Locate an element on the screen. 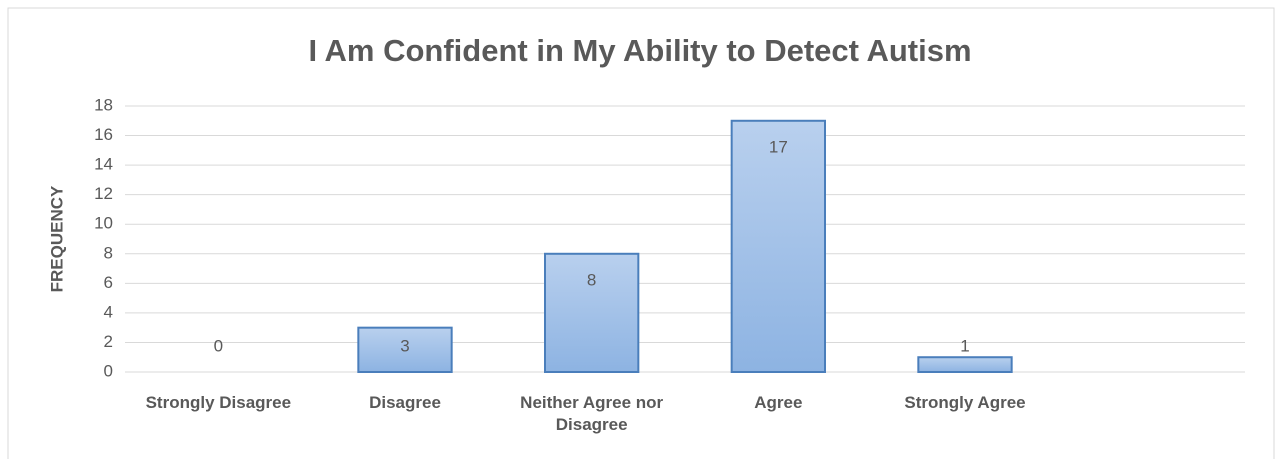 The width and height of the screenshot is (1282, 459). data-label: 1 is located at coordinates (964, 345).